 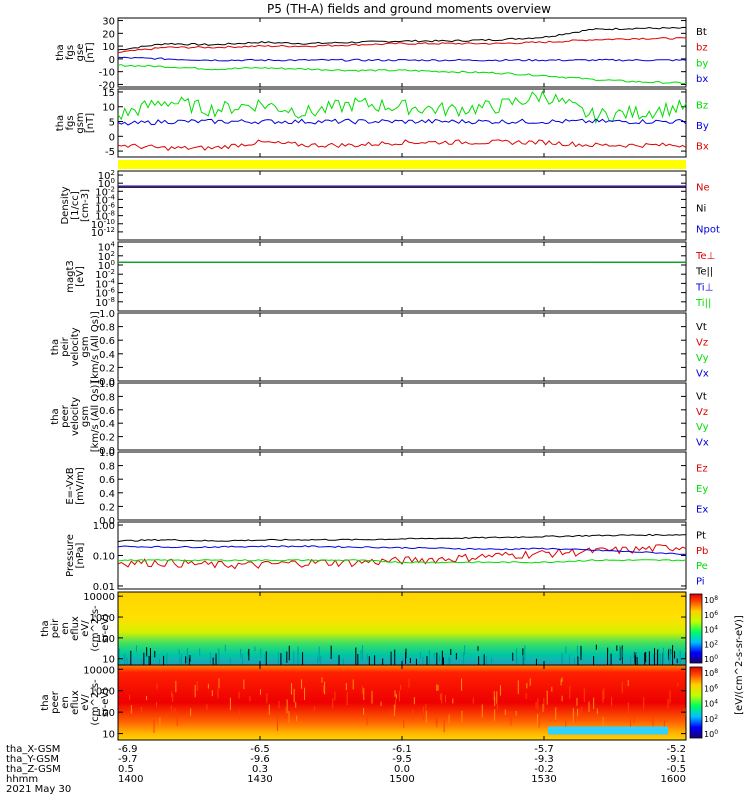 What do you see at coordinates (702, 442) in the screenshot?
I see `peer_velocity-legend-4: Vx` at bounding box center [702, 442].